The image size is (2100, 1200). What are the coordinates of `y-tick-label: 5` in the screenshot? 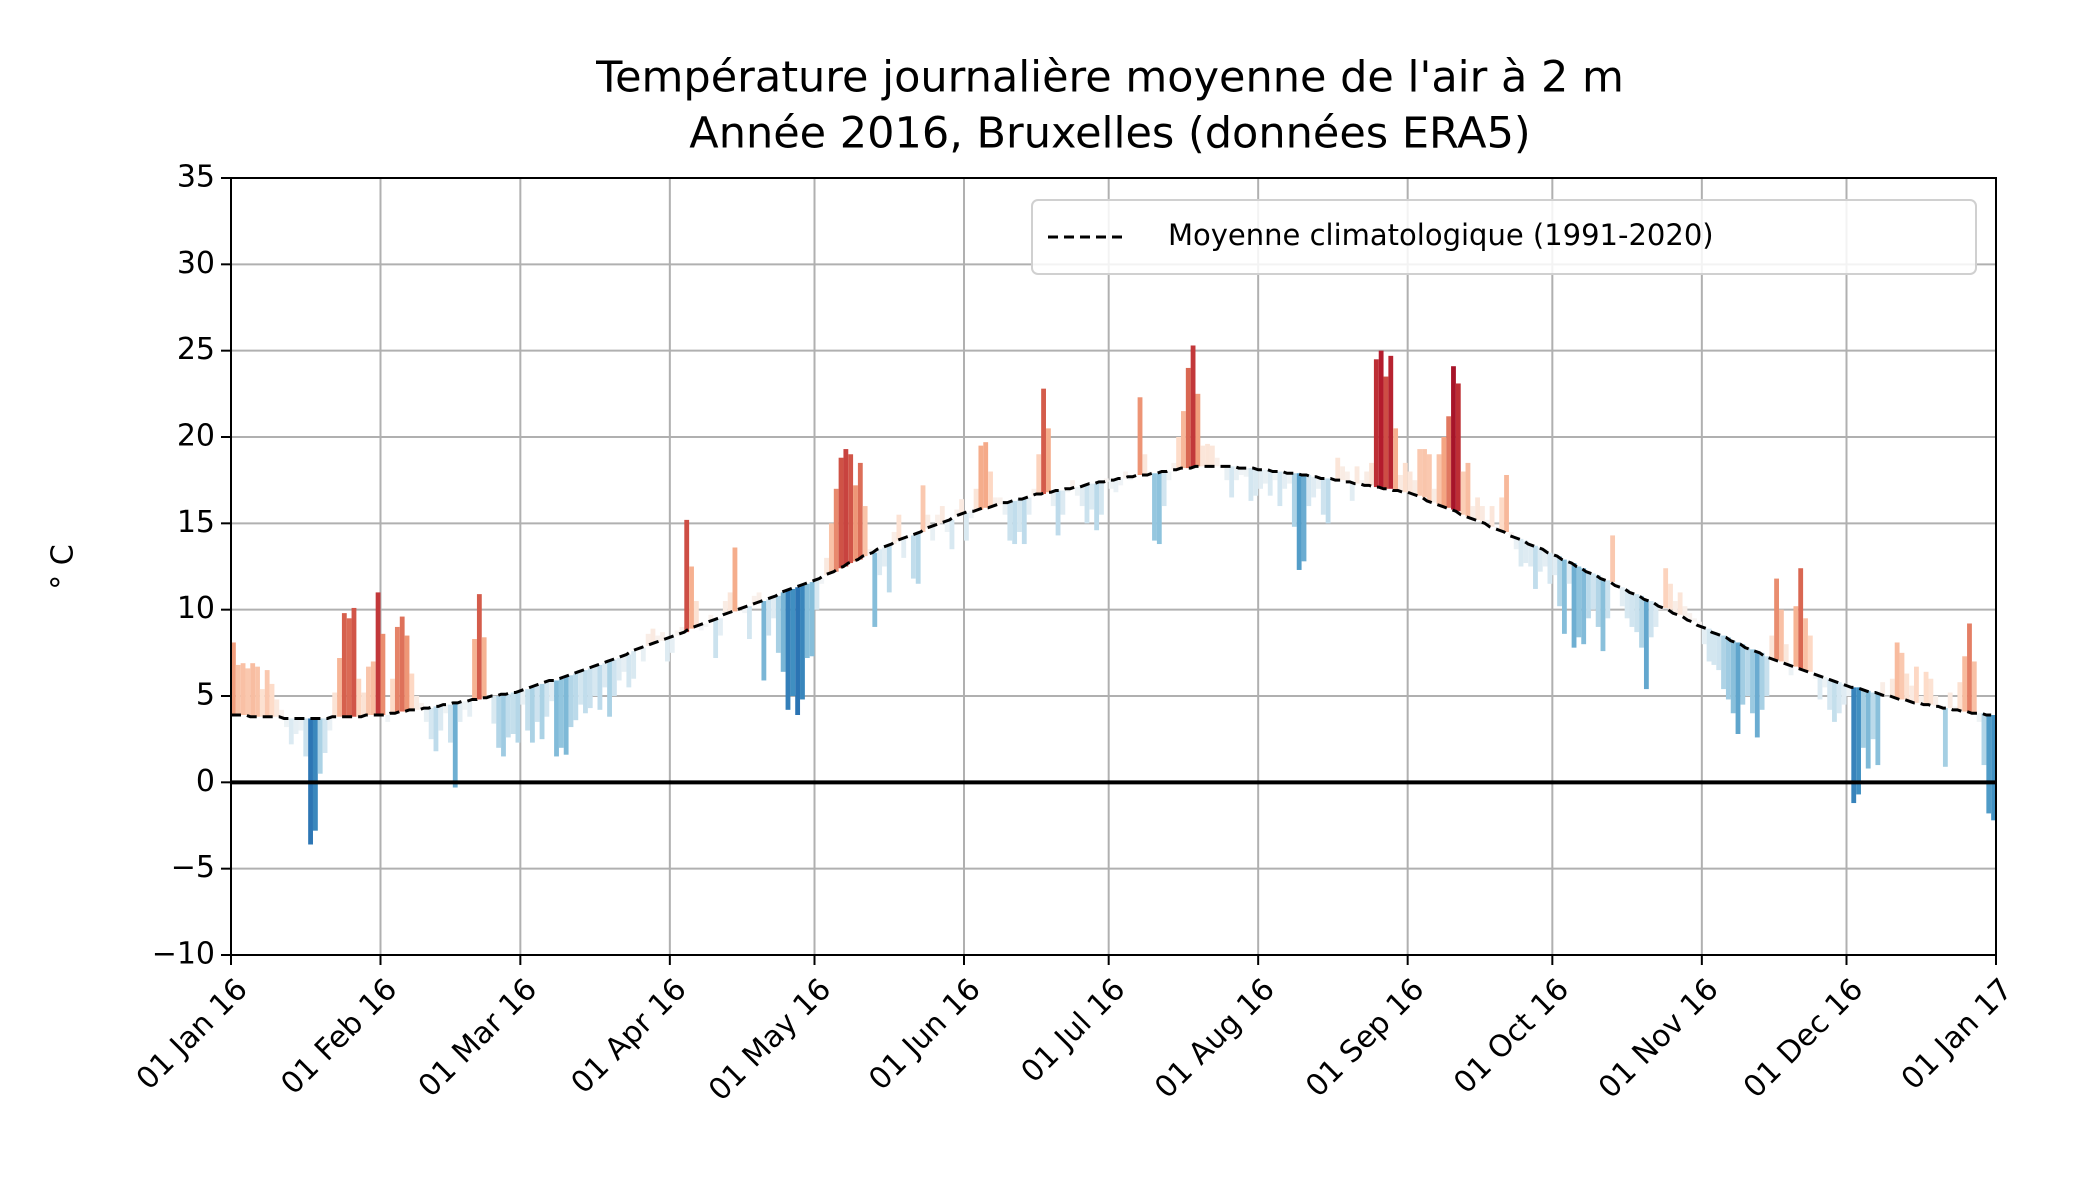 It's located at (205, 695).